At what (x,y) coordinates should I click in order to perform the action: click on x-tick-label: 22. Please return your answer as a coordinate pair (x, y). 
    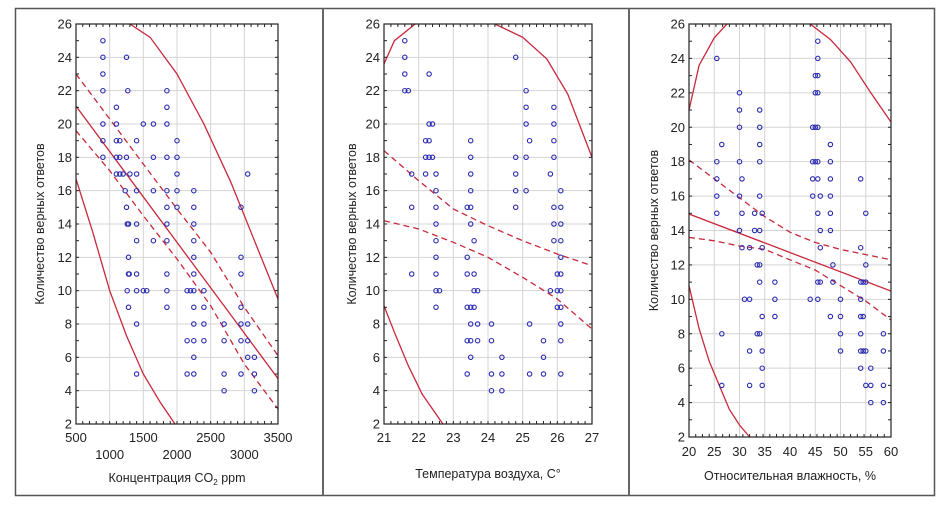
    Looking at the image, I should click on (418, 437).